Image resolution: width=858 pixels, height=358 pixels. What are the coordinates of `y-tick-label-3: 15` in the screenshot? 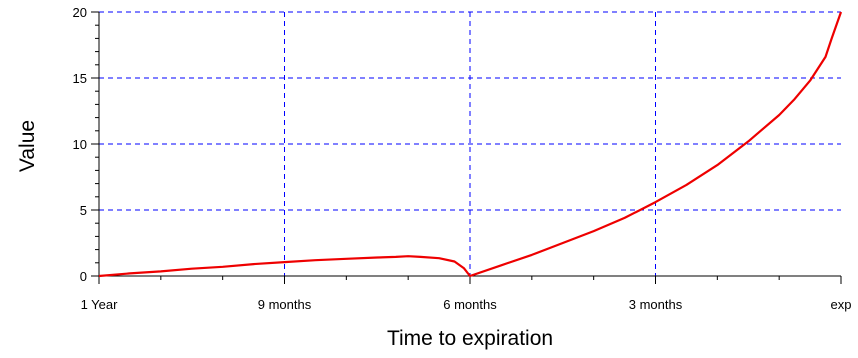 It's located at (80, 78).